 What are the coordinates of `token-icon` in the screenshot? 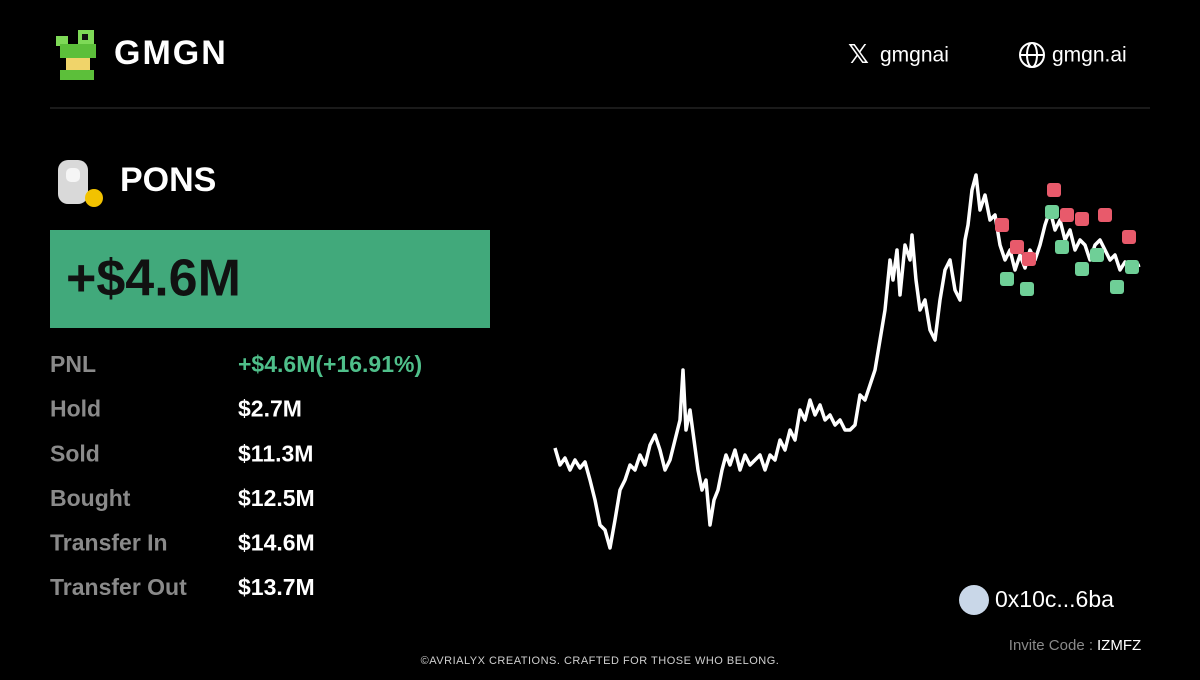 It's located at (80, 183).